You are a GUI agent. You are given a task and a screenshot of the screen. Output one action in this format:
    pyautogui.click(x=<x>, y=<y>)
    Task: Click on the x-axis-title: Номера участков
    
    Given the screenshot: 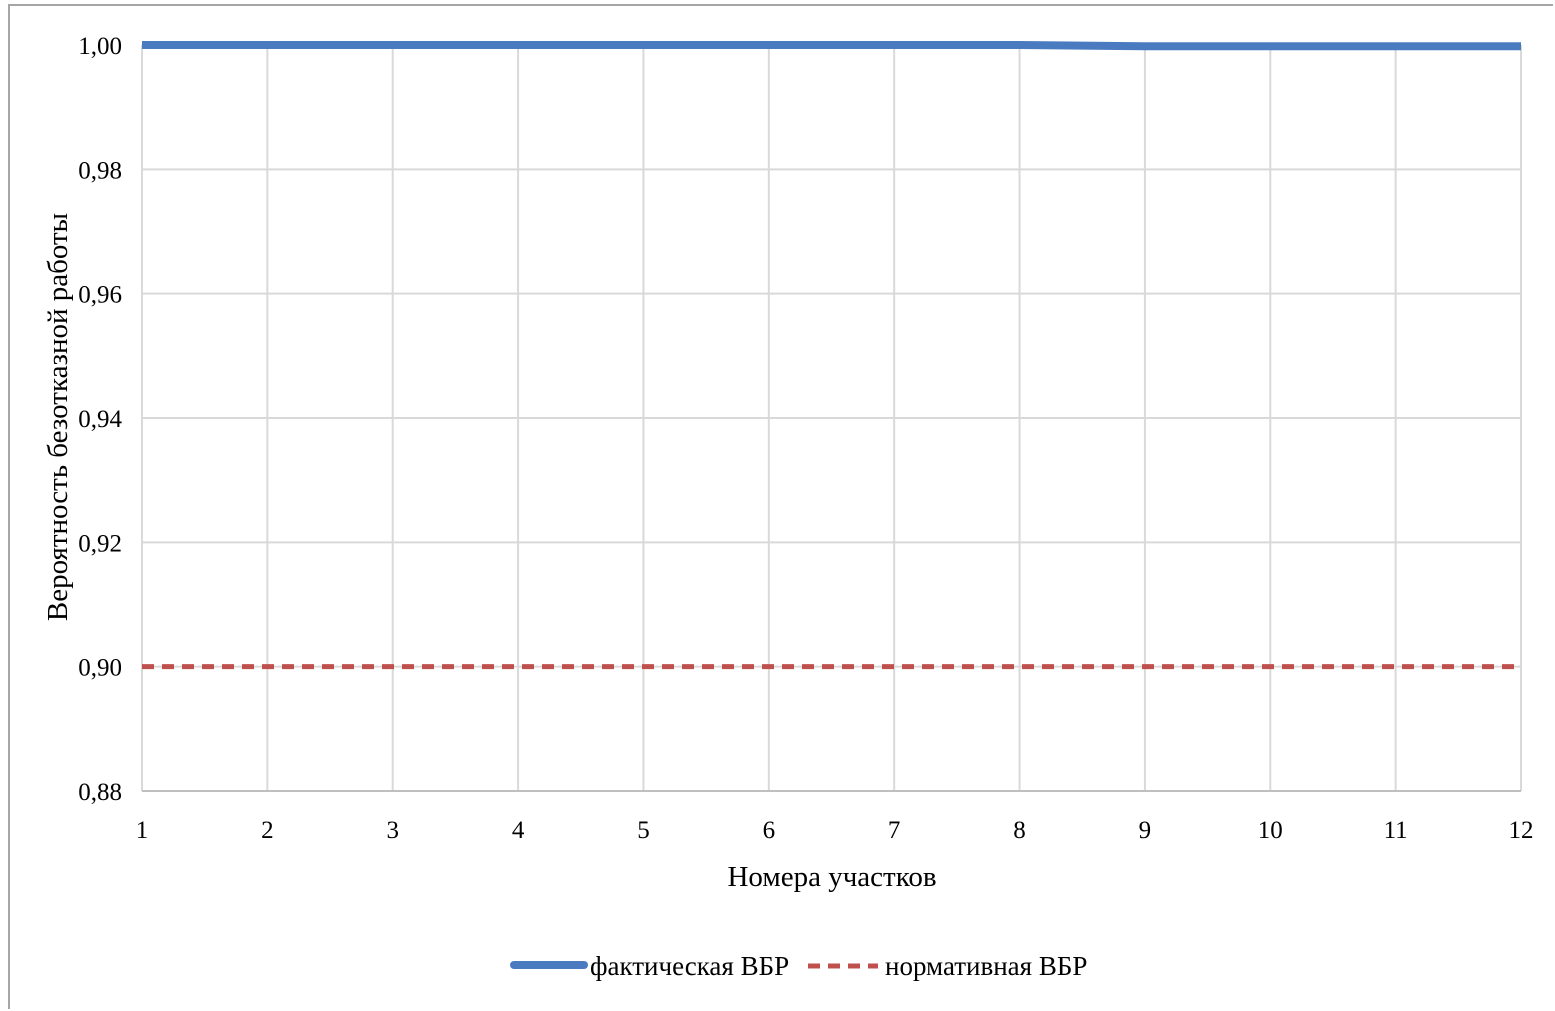 What is the action you would take?
    pyautogui.click(x=831, y=877)
    